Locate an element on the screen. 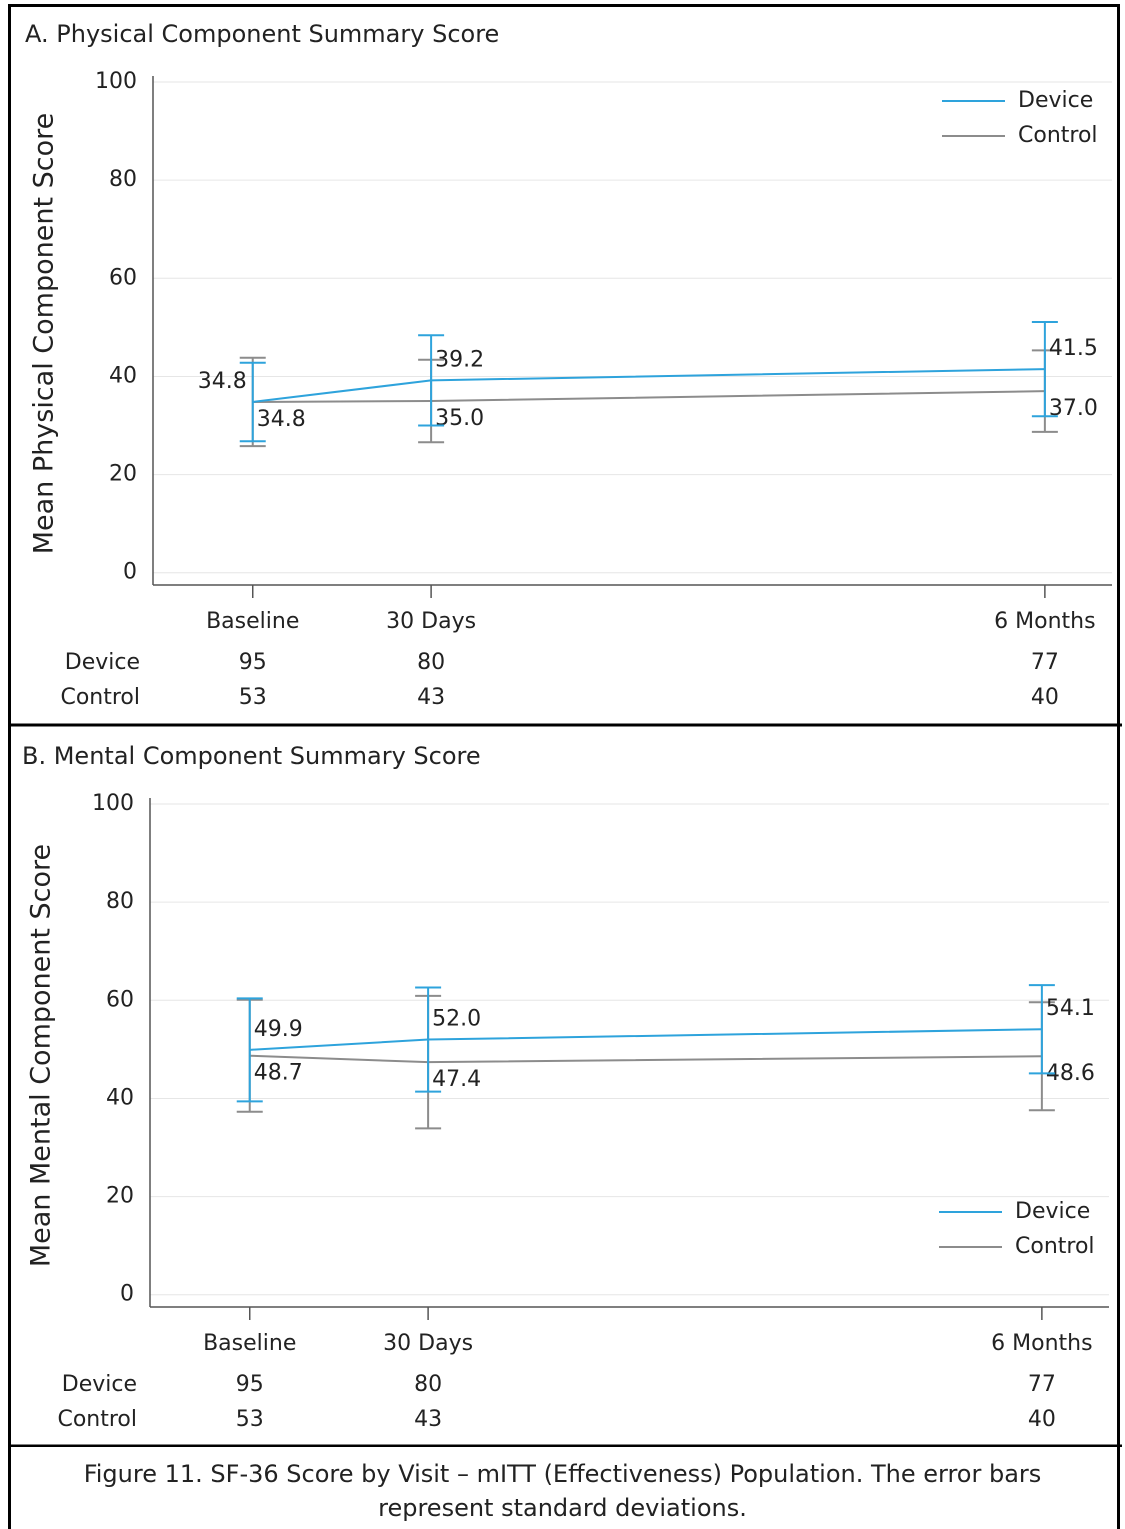 Image resolution: width=1125 pixels, height=1529 pixels. y-axis-label: Mean Mental Component Score is located at coordinates (41, 1055).